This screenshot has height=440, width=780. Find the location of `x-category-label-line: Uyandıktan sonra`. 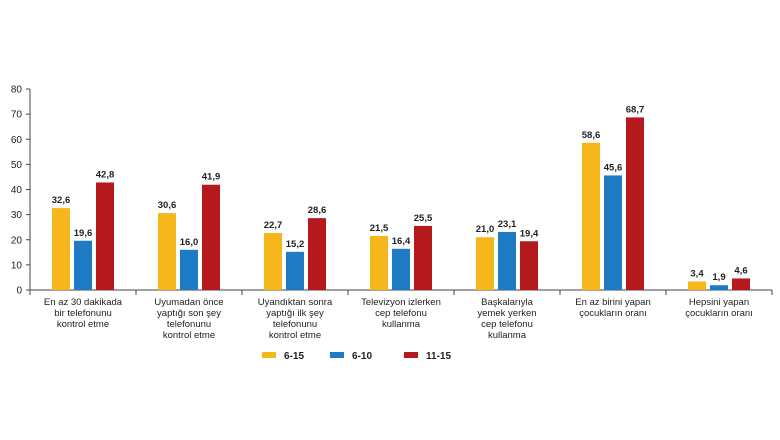

x-category-label-line: Uyandıktan sonra is located at coordinates (295, 302).